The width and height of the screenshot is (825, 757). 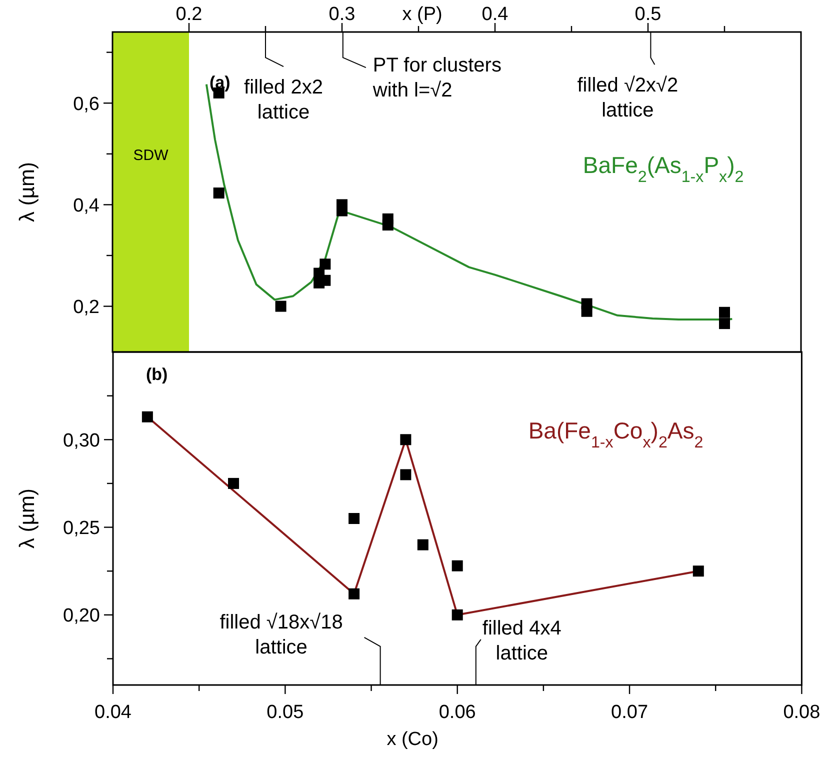 I want to click on annotation: filled 2x2 lattice, so click(x=283, y=100).